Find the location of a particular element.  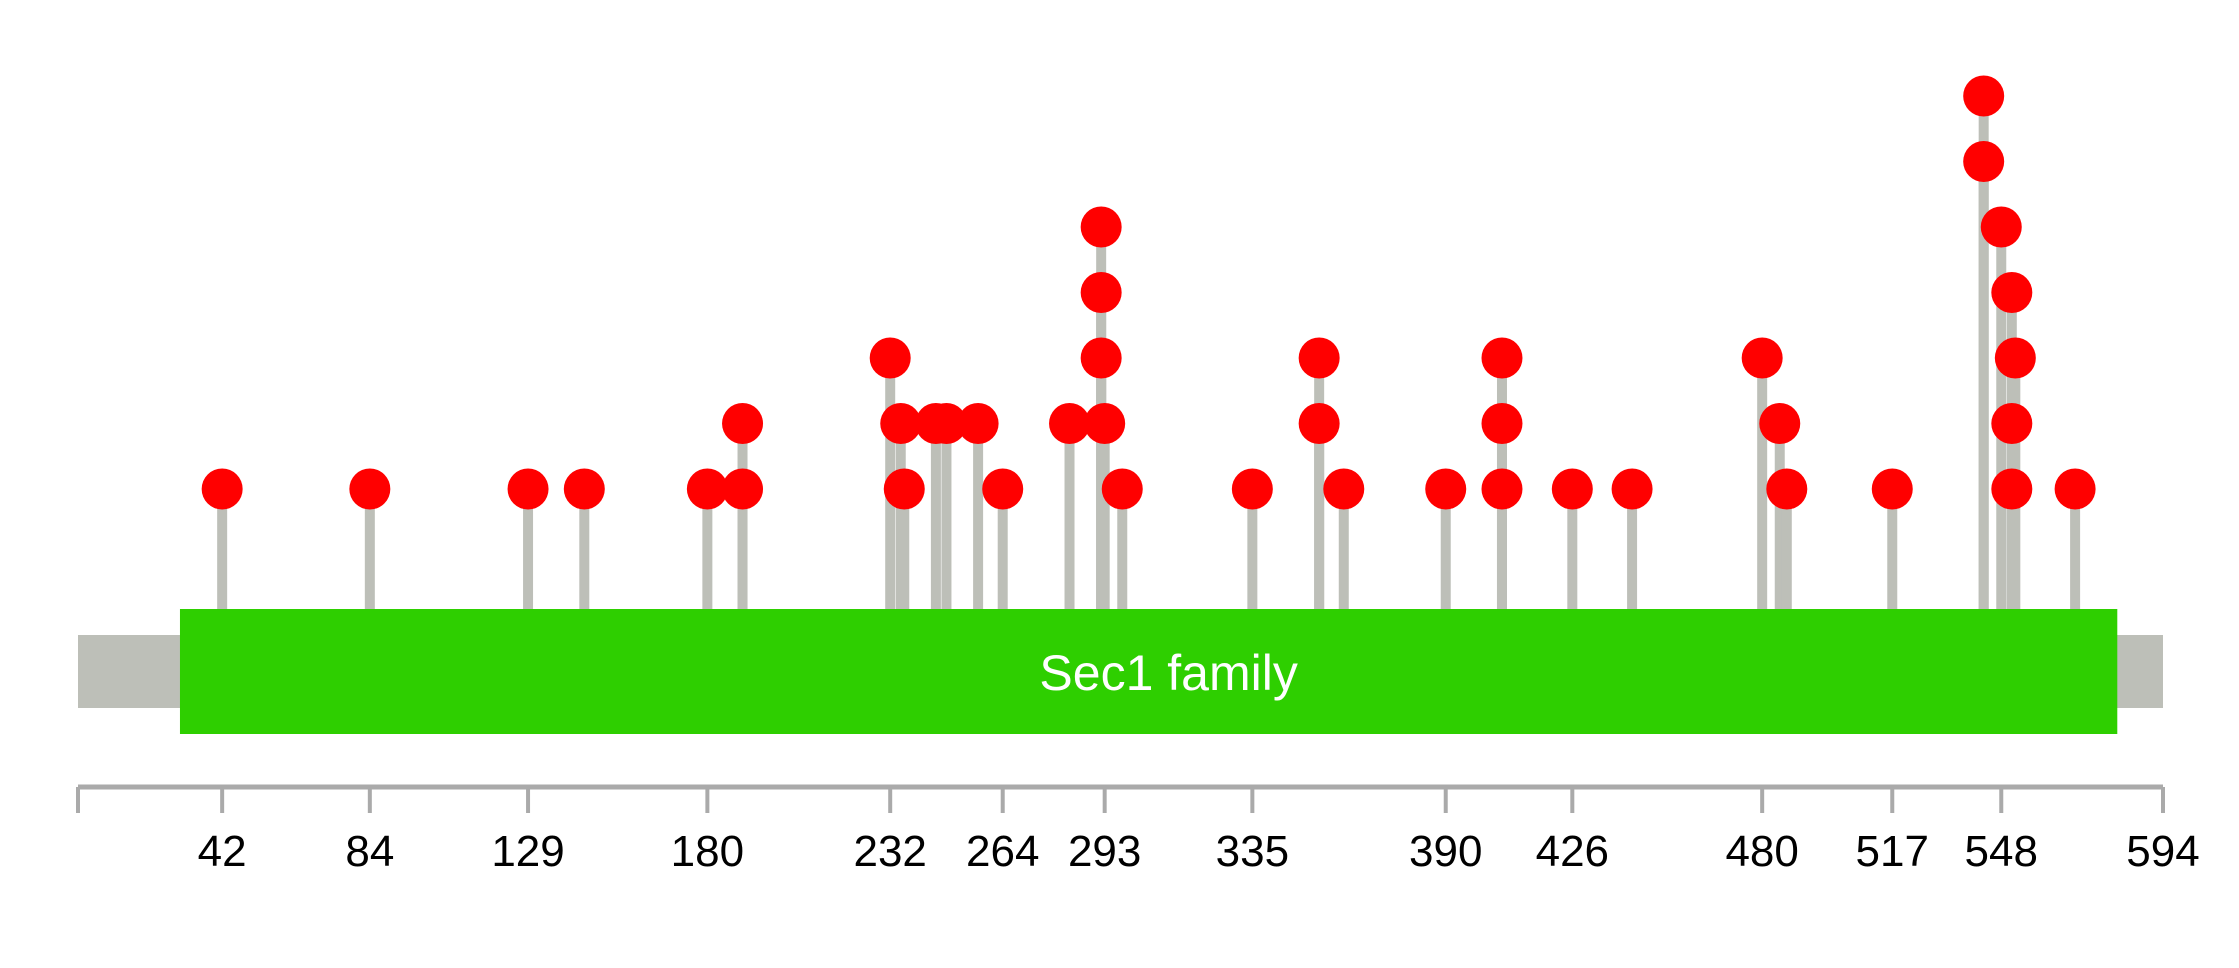

tick-label: 480 is located at coordinates (1761, 851).